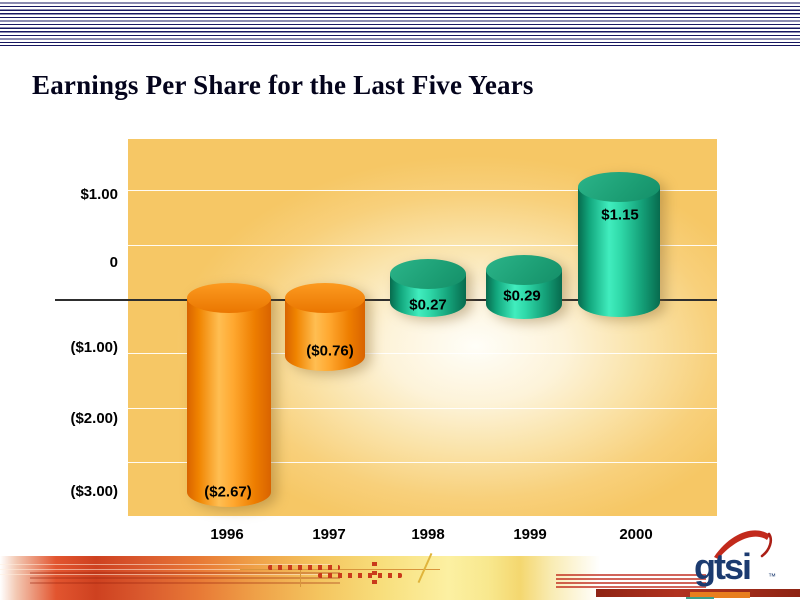 The image size is (800, 600). Describe the element at coordinates (386, 300) in the screenshot. I see `zero-axis-line` at that location.